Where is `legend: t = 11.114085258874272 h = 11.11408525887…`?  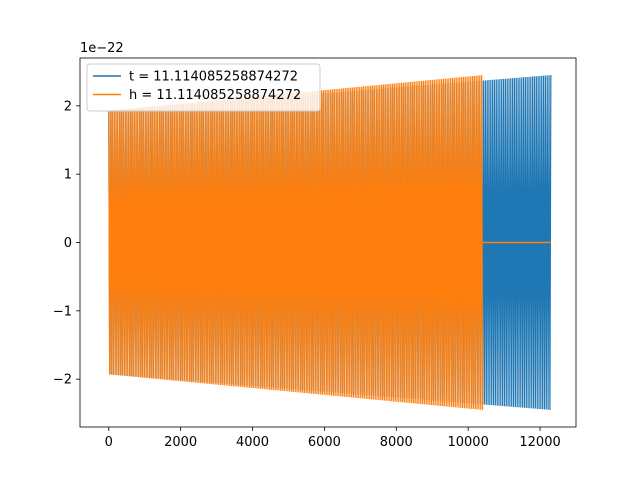
legend: t = 11.114085258874272 h = 11.11408525887… is located at coordinates (203, 87).